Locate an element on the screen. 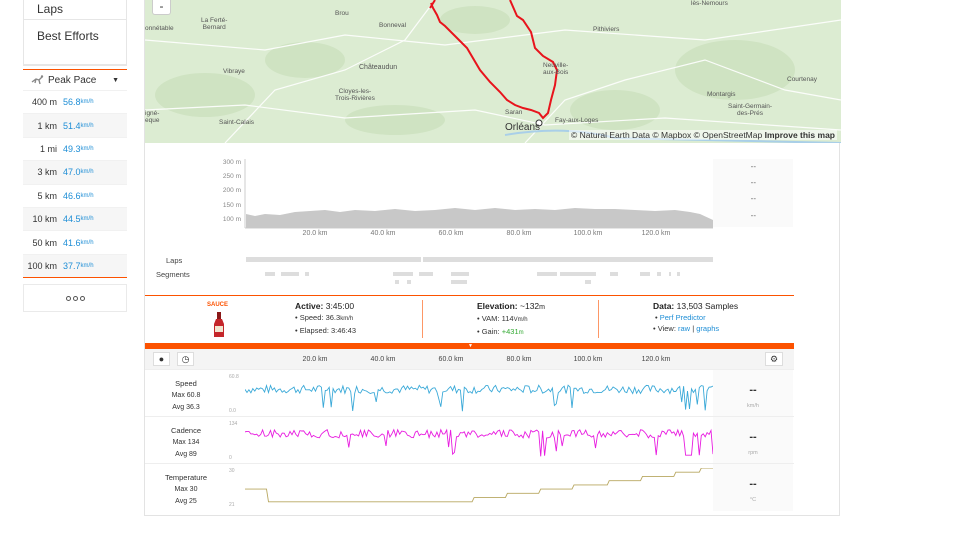  peak-pace-row: 5 km 46.6 km/h is located at coordinates (75, 195).